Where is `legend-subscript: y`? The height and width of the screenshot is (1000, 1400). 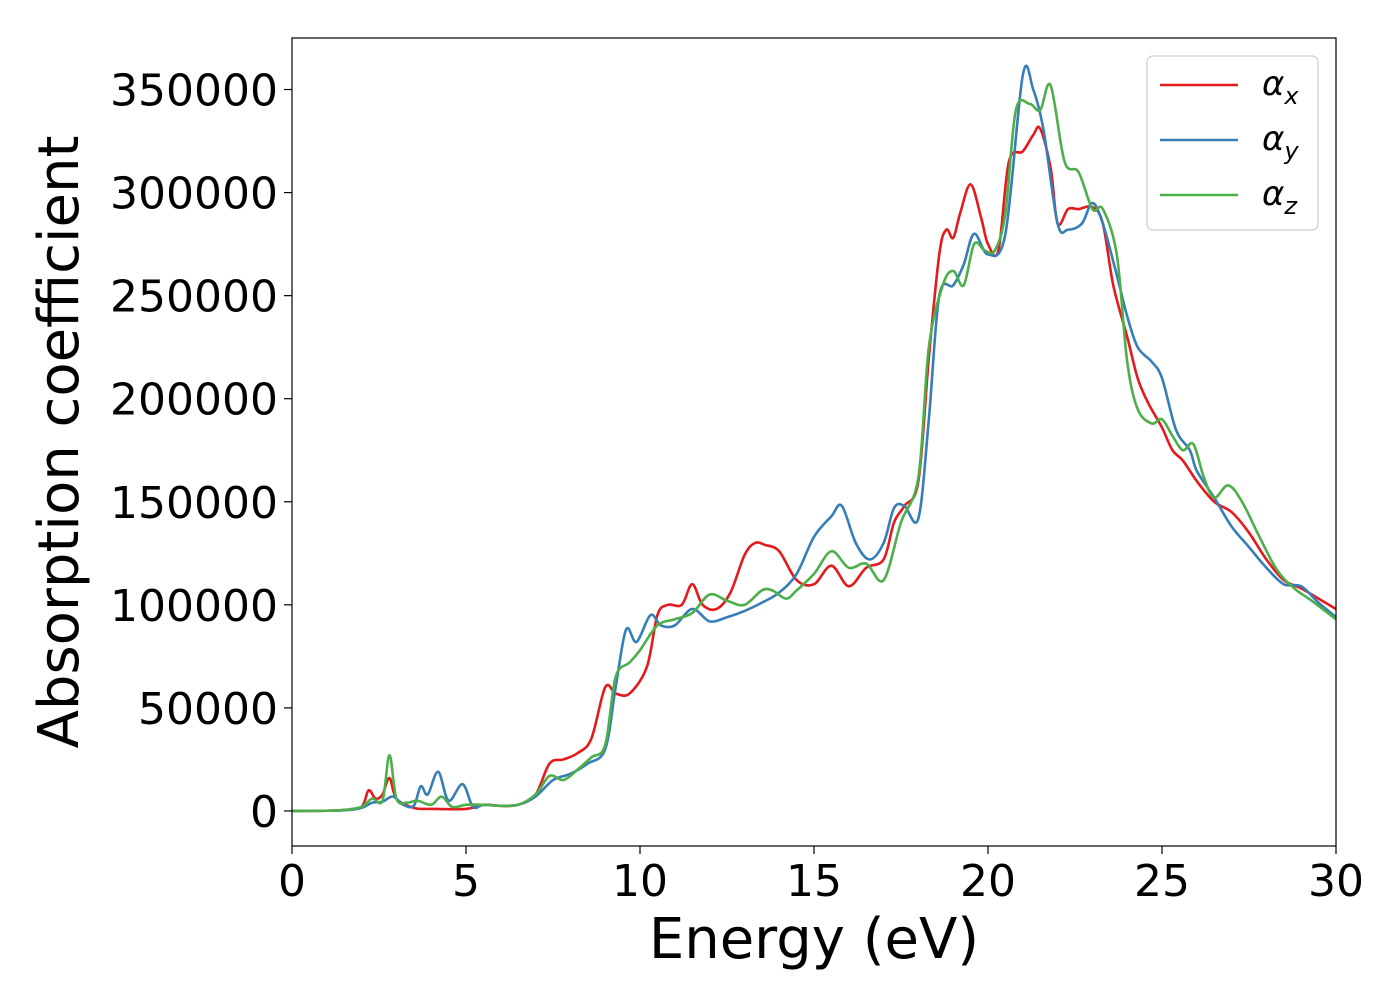 legend-subscript: y is located at coordinates (1291, 151).